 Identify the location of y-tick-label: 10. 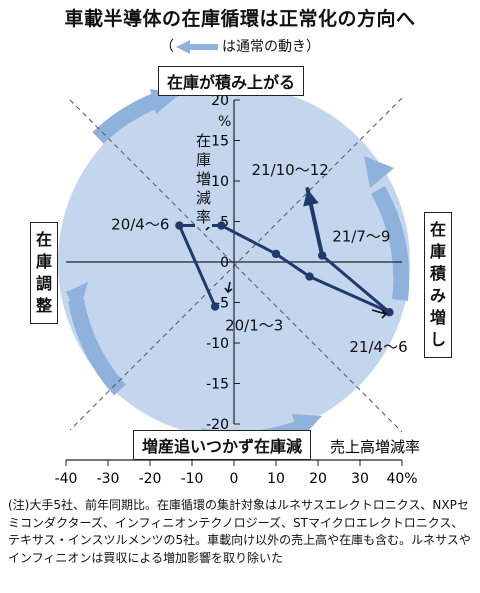
(220, 182).